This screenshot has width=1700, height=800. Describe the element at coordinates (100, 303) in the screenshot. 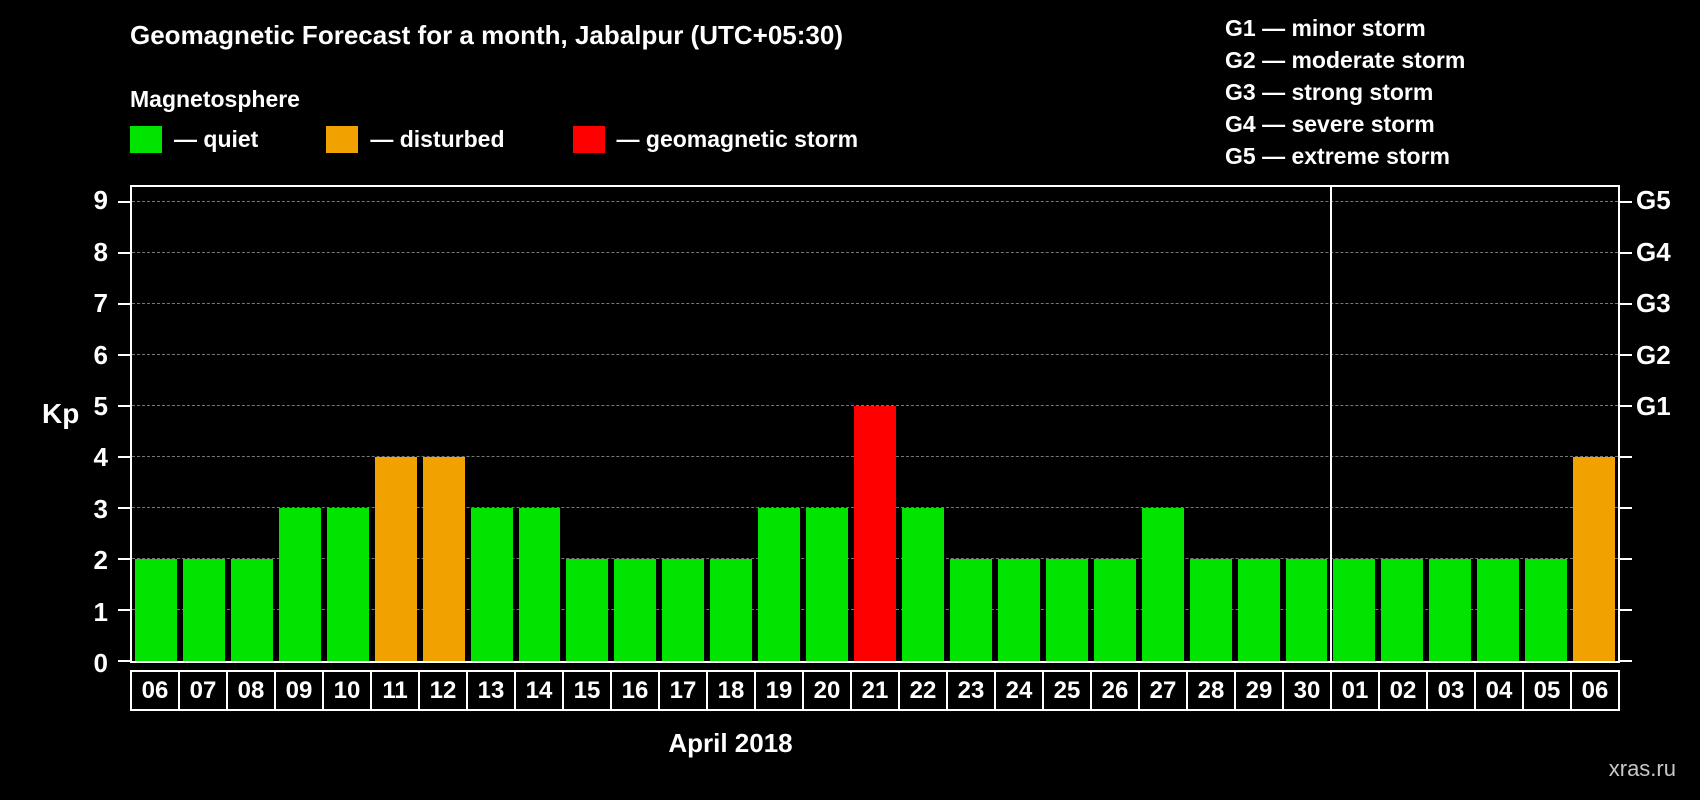

I see `y-axis-tick-label: 7` at that location.